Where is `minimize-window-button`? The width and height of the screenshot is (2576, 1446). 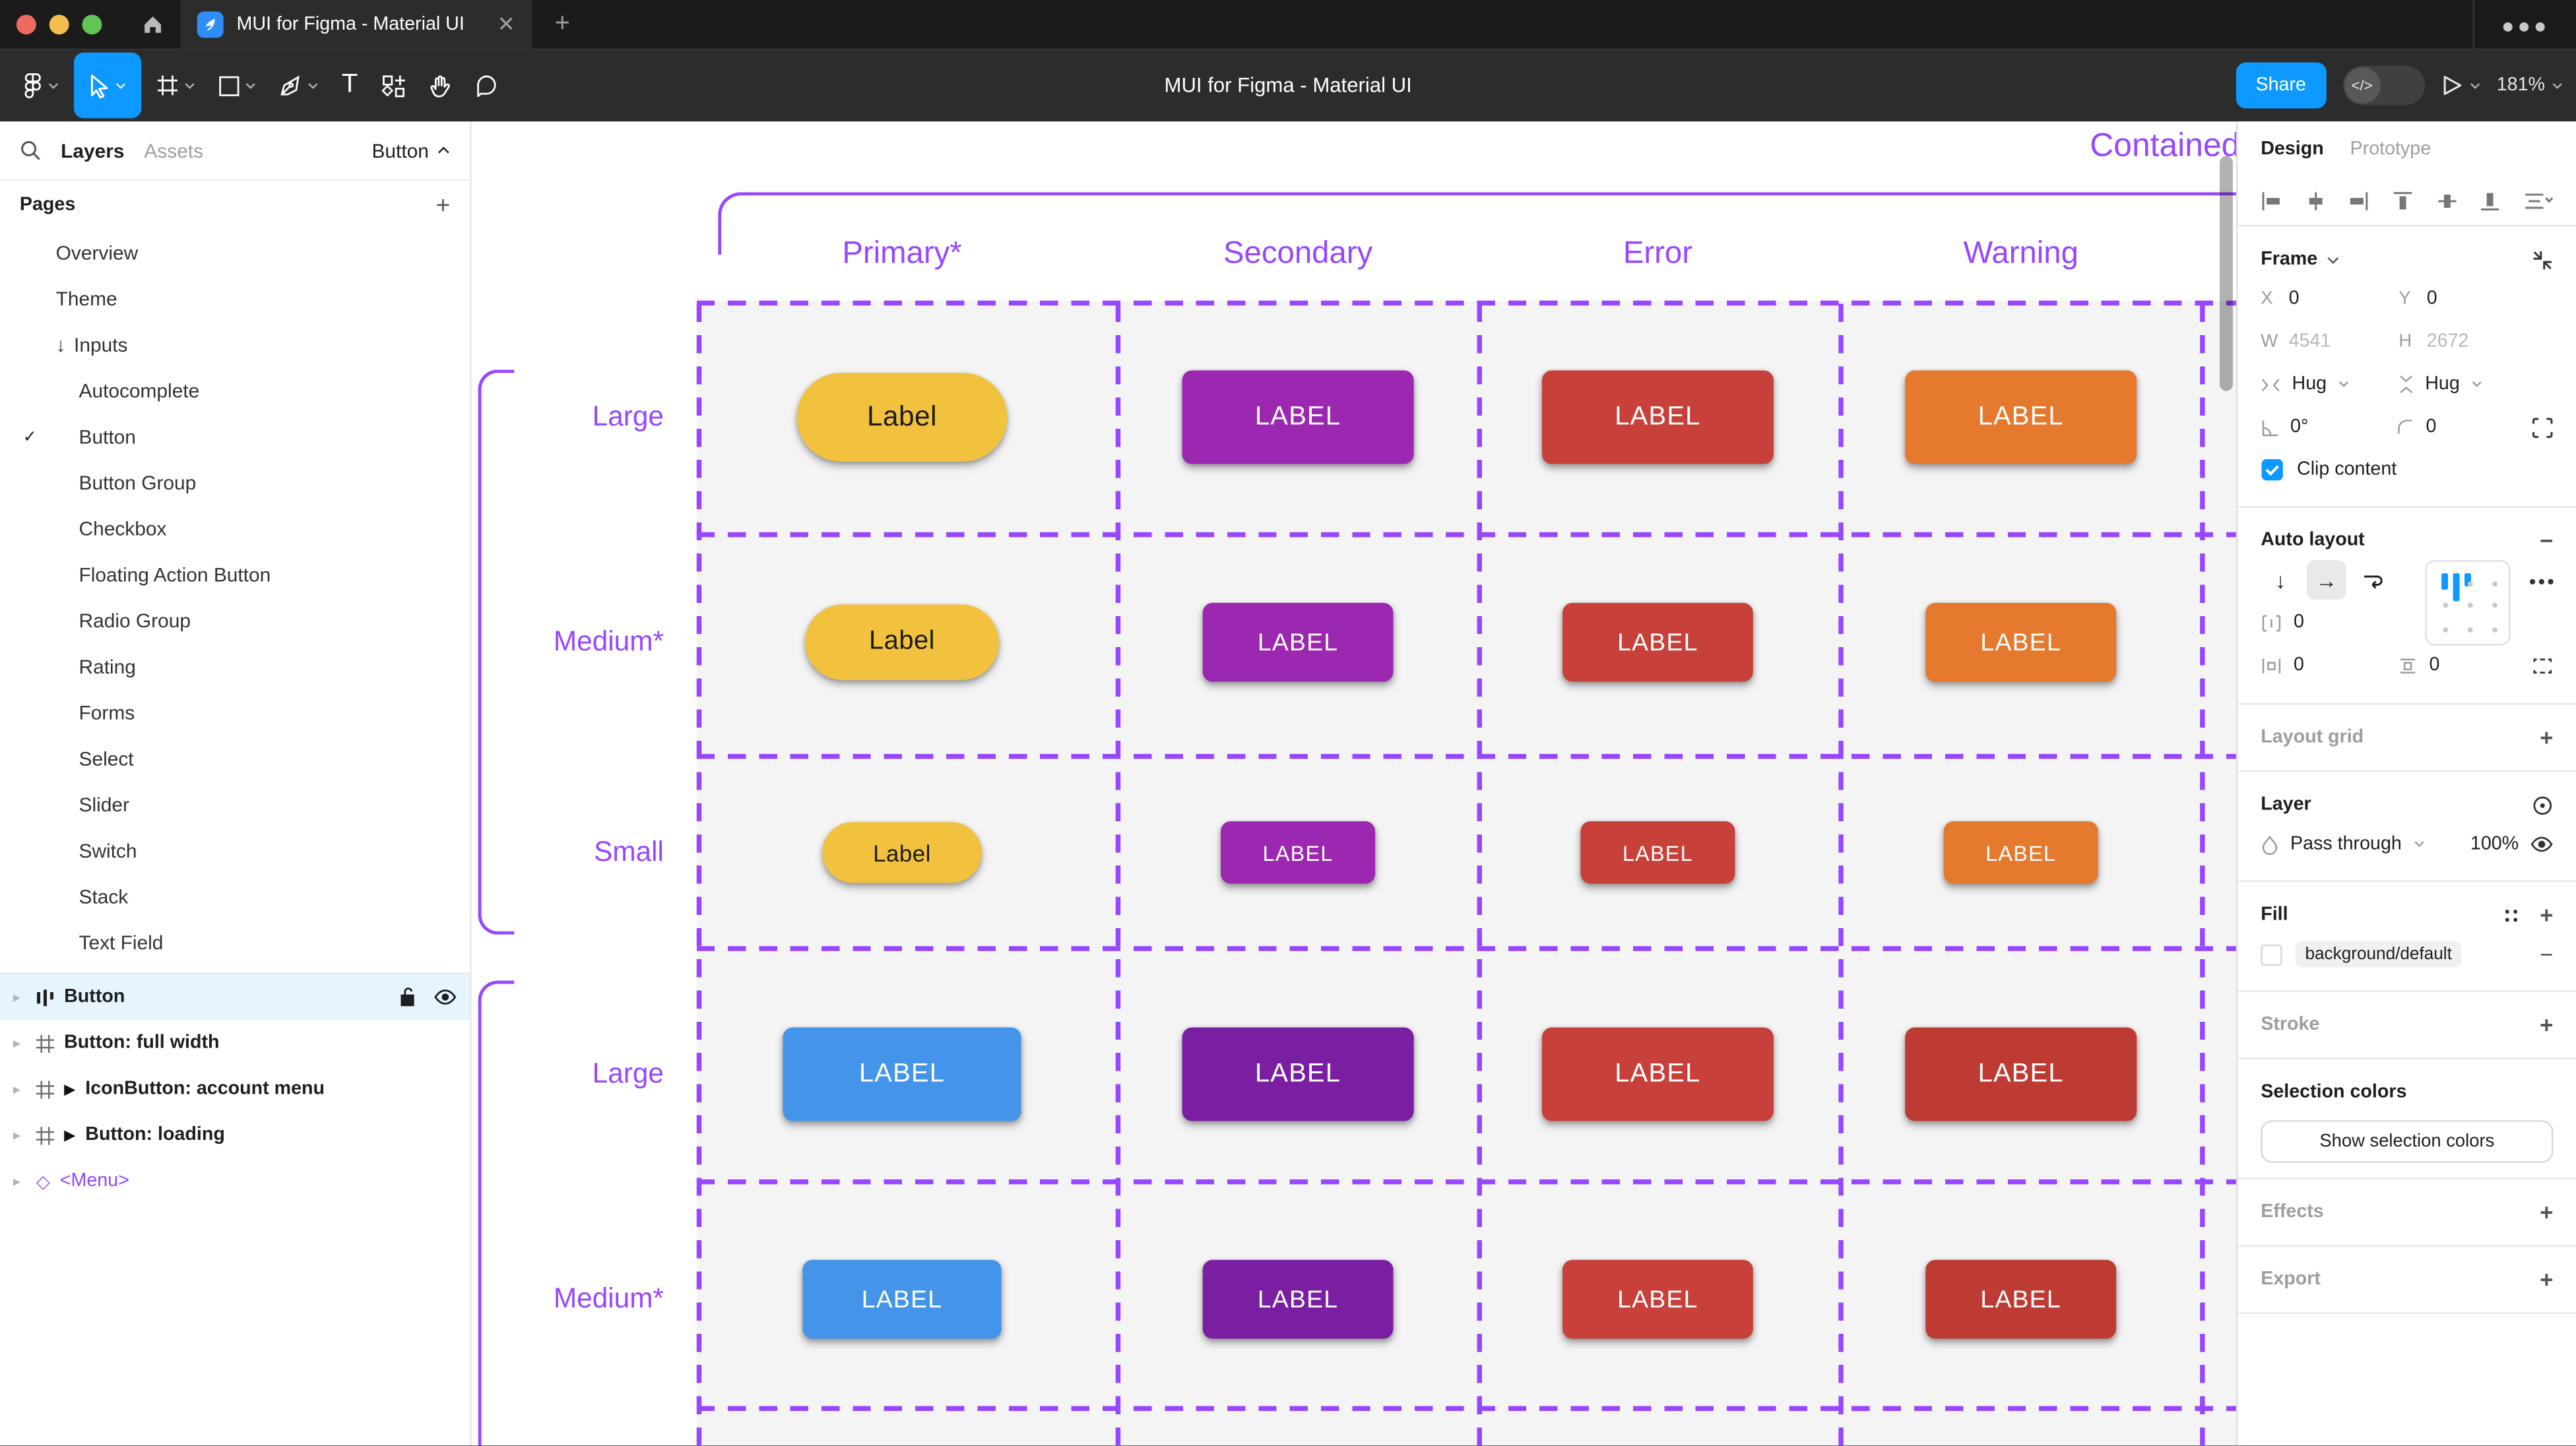 minimize-window-button is located at coordinates (59, 25).